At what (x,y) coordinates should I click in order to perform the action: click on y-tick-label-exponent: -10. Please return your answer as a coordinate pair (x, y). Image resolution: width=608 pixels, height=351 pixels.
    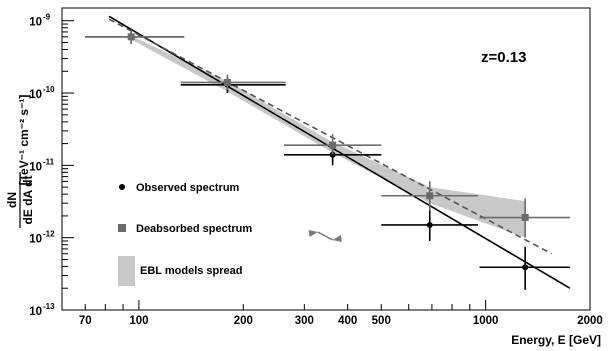
    Looking at the image, I should click on (49, 89).